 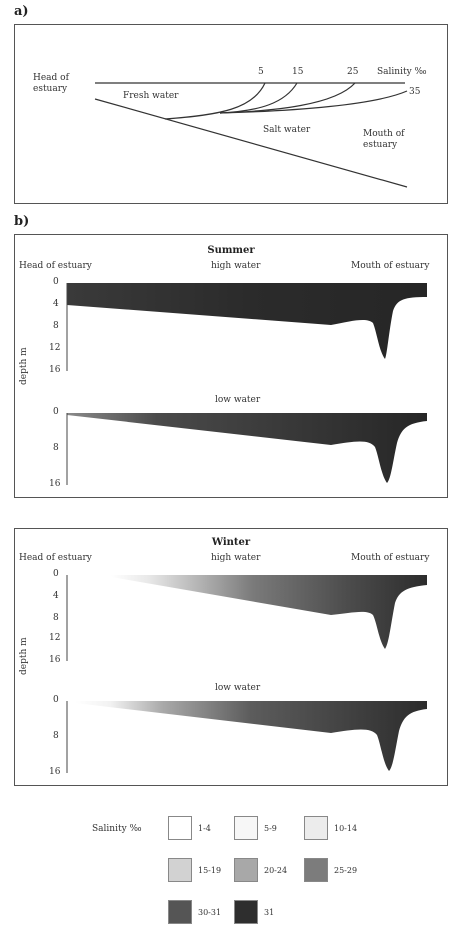 I want to click on winter-high-tick-4: 4, so click(x=56, y=596).